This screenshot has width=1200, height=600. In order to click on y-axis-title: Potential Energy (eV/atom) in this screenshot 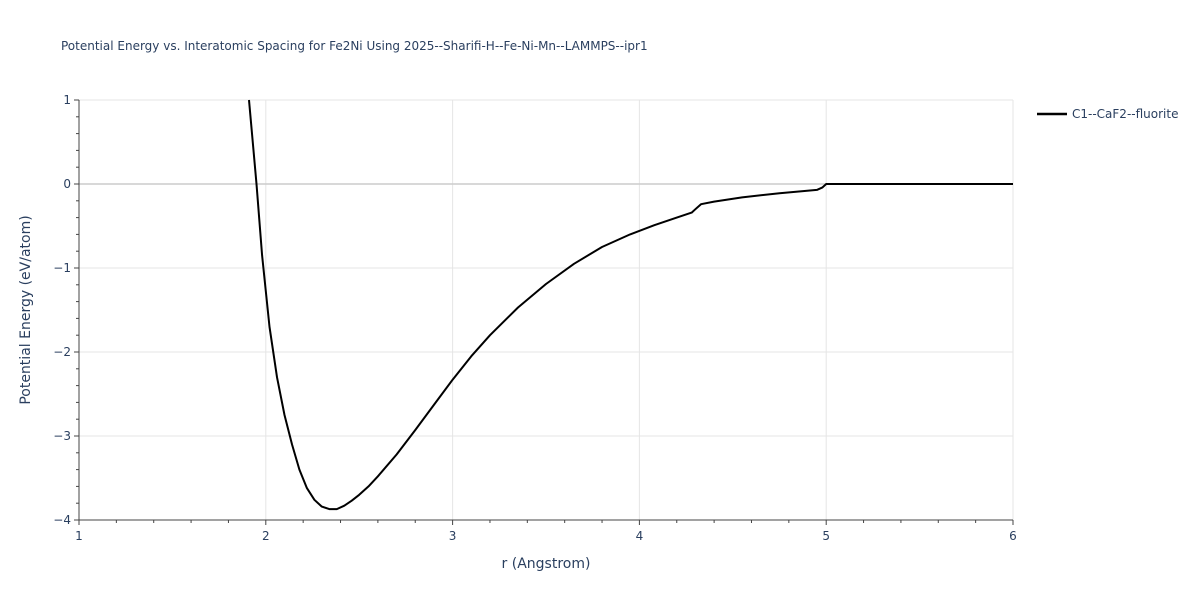, I will do `click(26, 309)`.